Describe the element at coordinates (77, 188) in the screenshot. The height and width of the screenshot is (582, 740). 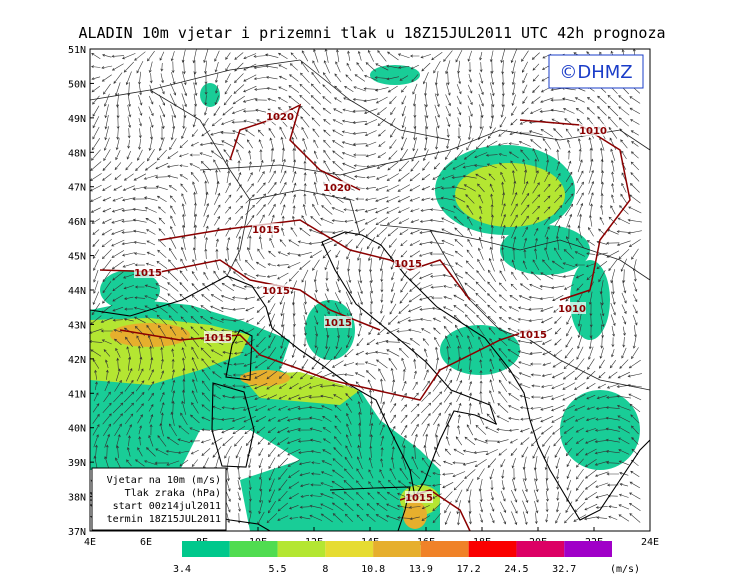
I see `lat-label: 47N` at that location.